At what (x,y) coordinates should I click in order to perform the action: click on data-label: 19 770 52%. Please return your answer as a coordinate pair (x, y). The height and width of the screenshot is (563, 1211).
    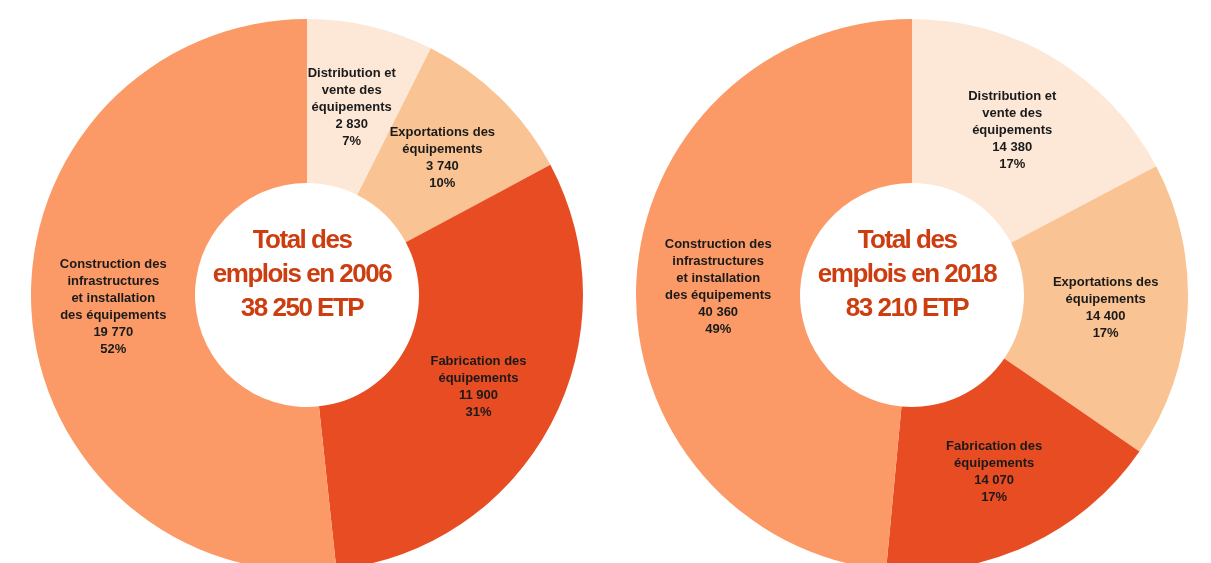
    Looking at the image, I should click on (113, 339).